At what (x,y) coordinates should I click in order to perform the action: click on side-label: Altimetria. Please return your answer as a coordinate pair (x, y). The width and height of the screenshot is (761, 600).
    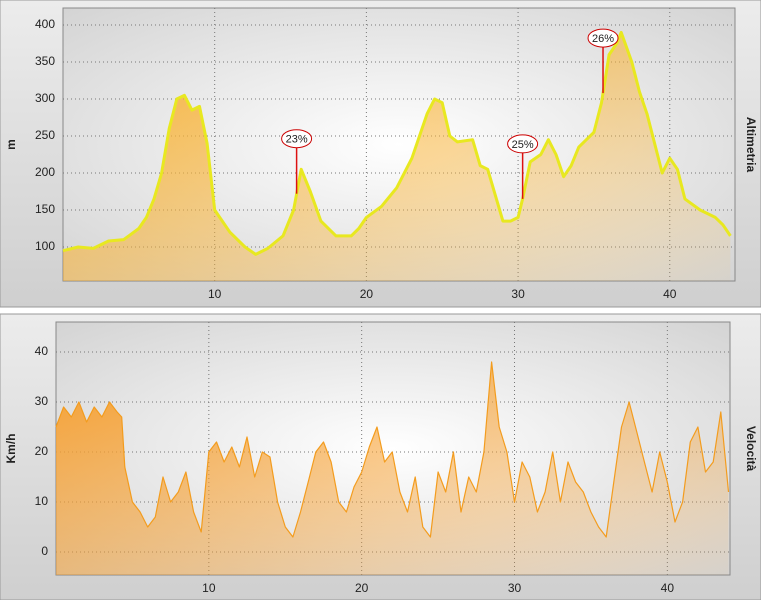
    Looking at the image, I should click on (751, 145).